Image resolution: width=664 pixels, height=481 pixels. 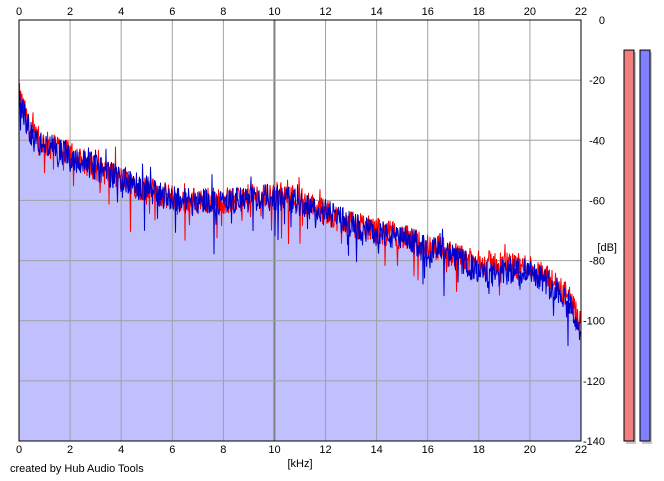 What do you see at coordinates (377, 450) in the screenshot?
I see `x-tick-label-bottom: 14` at bounding box center [377, 450].